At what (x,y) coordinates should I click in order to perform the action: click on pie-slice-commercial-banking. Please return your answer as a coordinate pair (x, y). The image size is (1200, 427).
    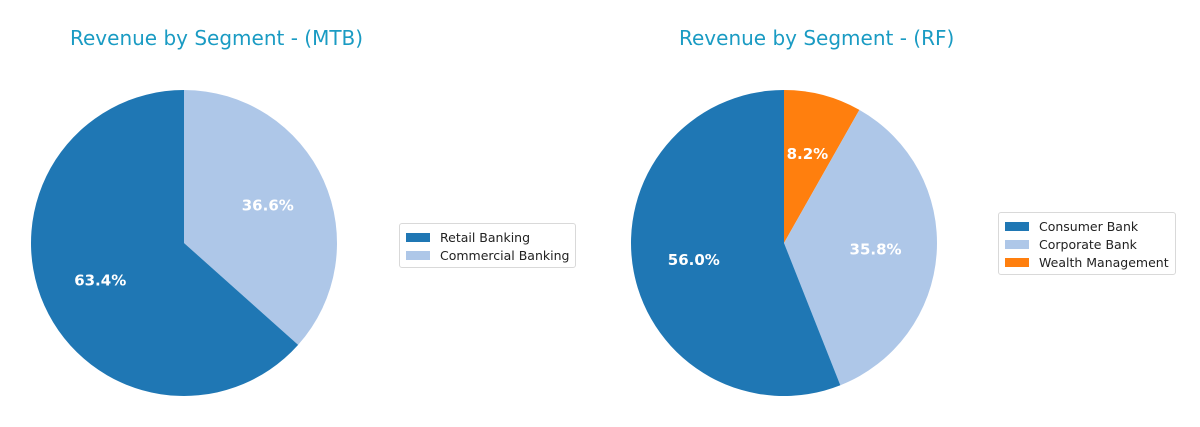
    Looking at the image, I should click on (260, 217).